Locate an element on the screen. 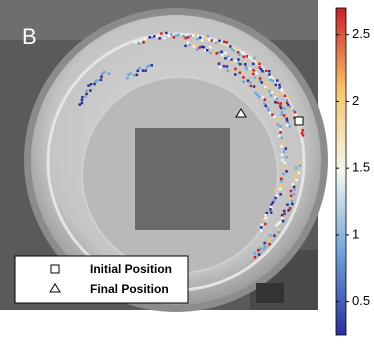  legend: Initial Position Final Position is located at coordinates (101, 279).